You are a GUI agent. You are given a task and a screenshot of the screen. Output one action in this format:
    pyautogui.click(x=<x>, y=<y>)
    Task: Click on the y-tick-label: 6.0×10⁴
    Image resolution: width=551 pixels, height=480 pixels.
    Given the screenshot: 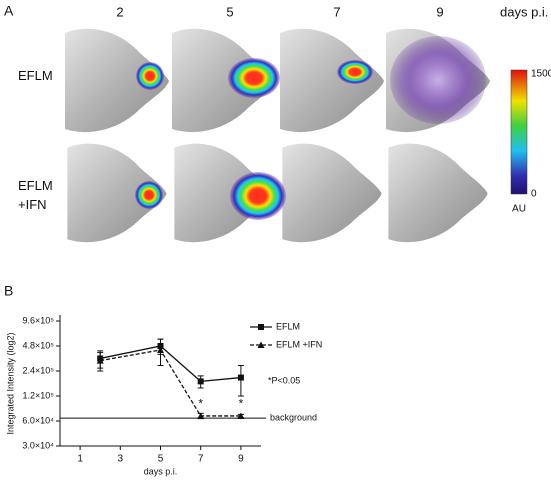 What is the action you would take?
    pyautogui.click(x=38, y=420)
    